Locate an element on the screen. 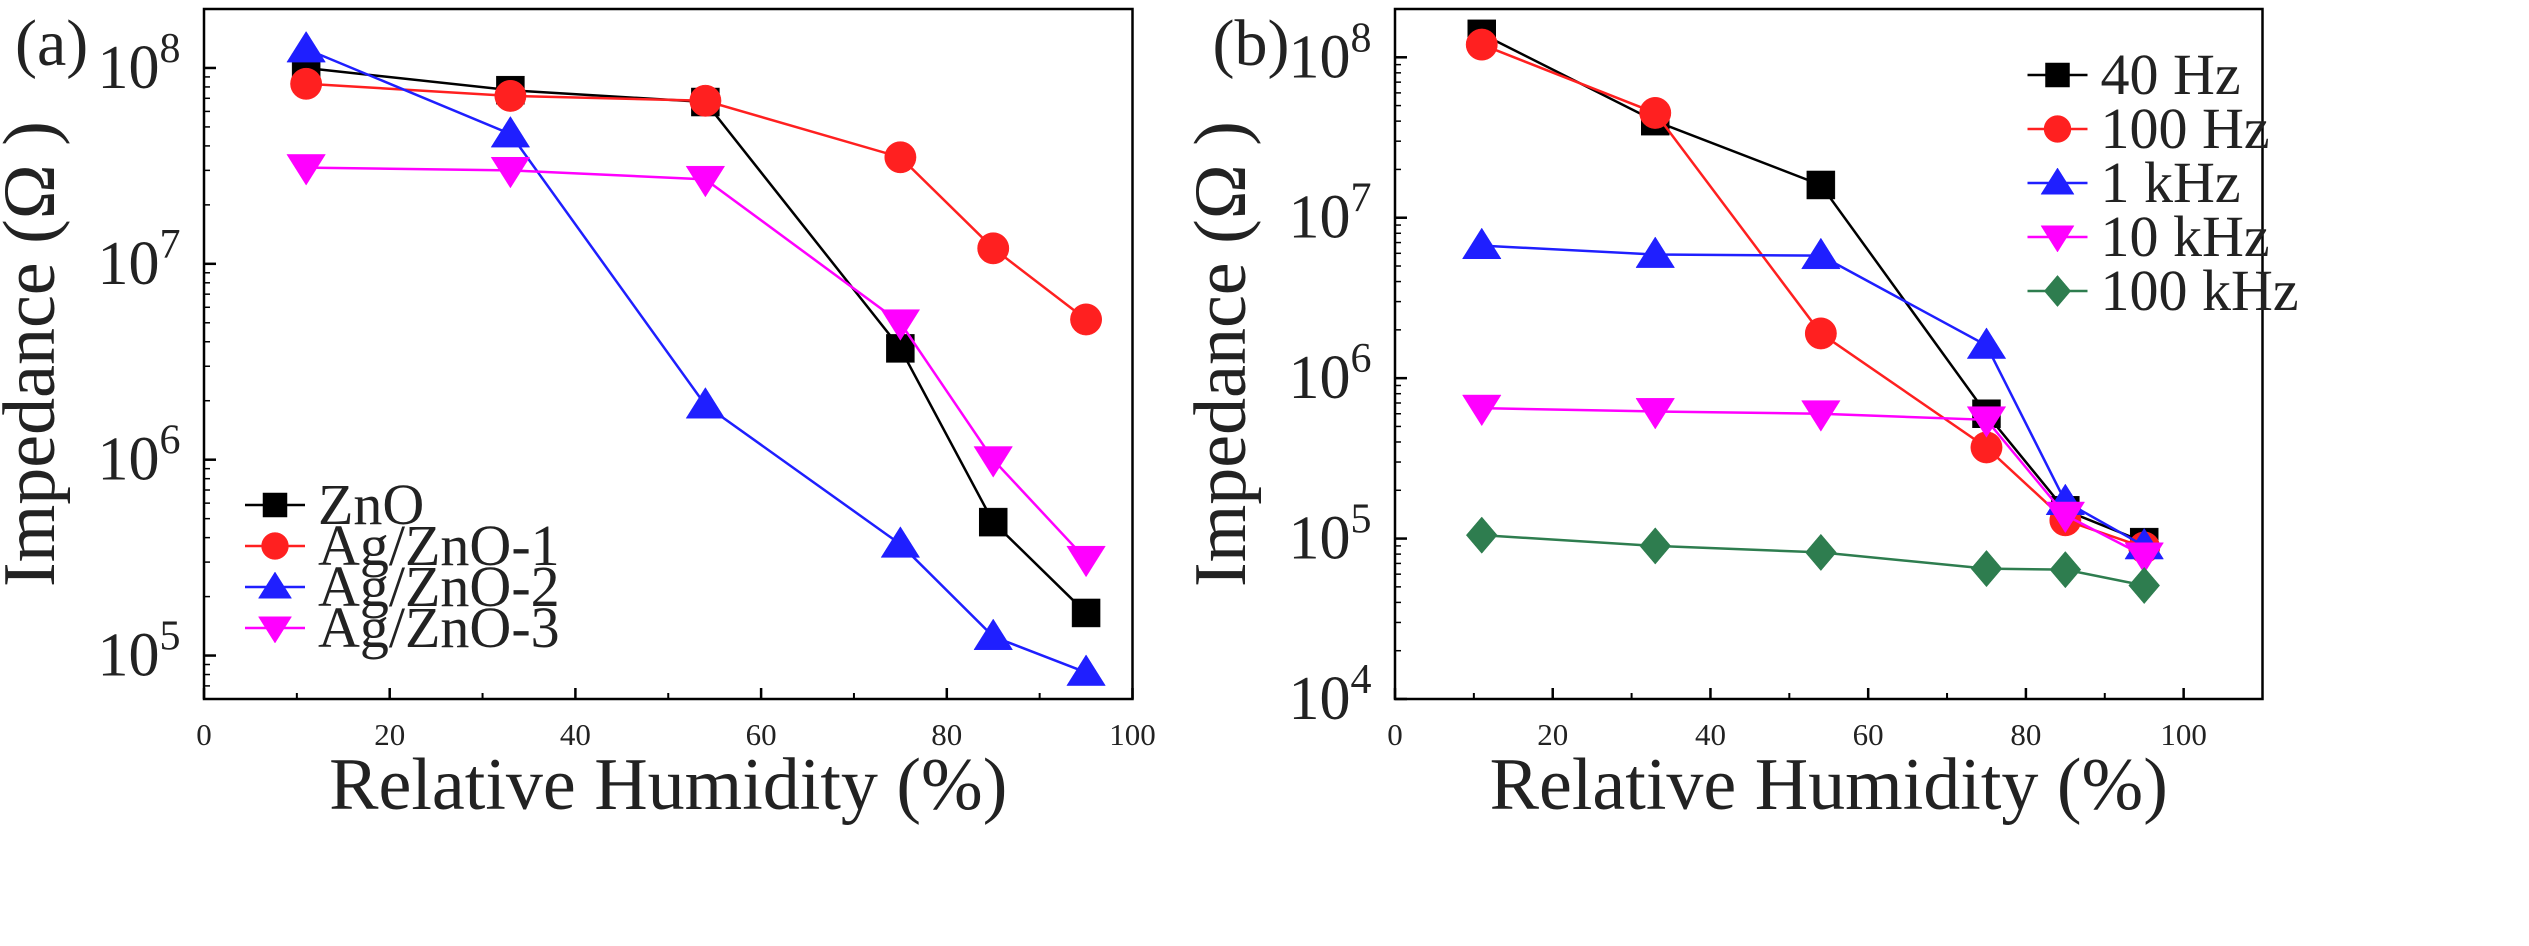 The height and width of the screenshot is (946, 2529). y-tick-label: 10⁷ is located at coordinates (1330, 214).